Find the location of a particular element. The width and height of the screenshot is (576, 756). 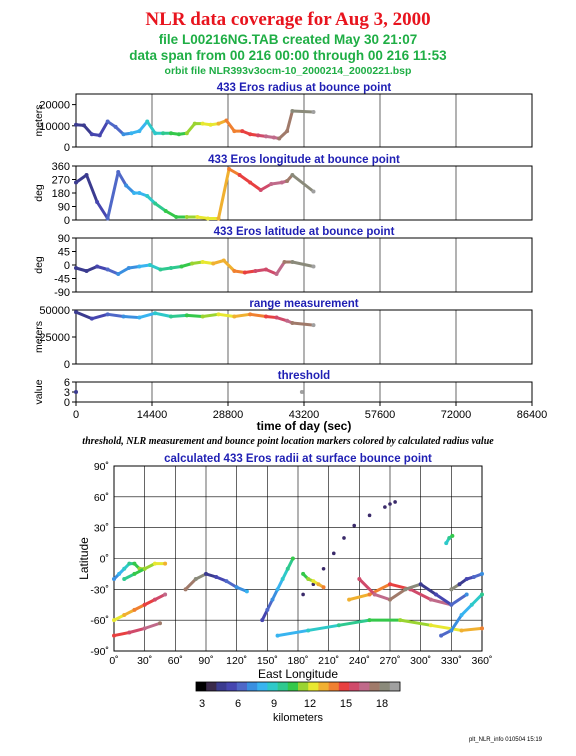

map-xtick-label: 60˚ is located at coordinates (175, 661).